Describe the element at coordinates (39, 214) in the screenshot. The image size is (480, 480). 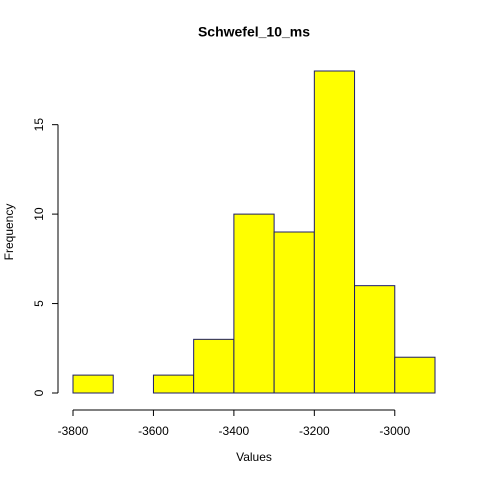
I see `y-tick-label: 10` at that location.